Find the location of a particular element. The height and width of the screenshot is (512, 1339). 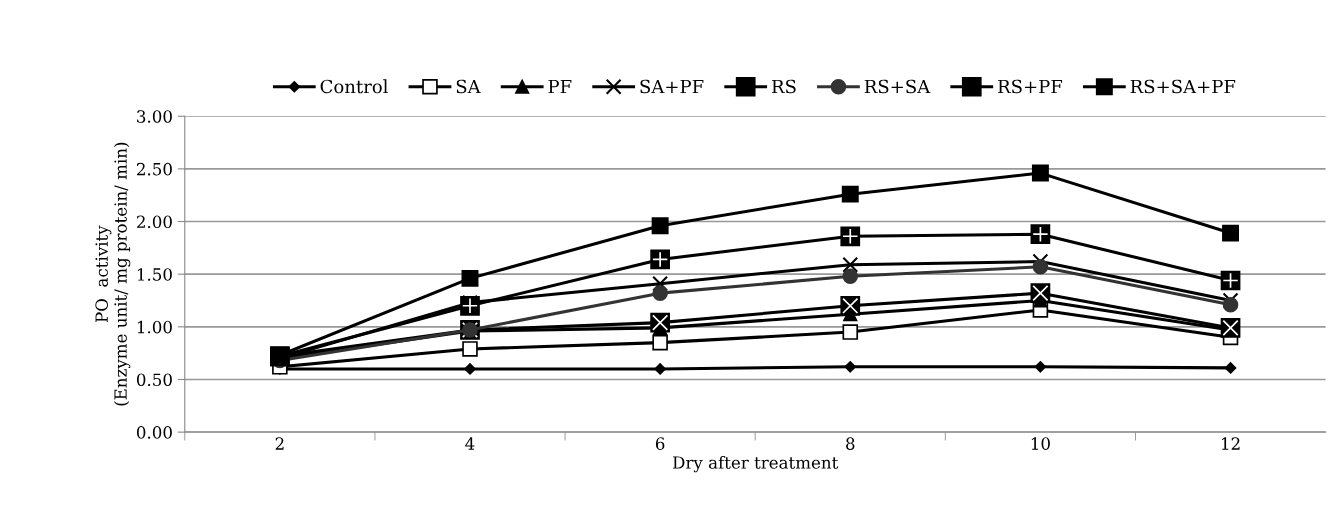

legend-label: SA is located at coordinates (468, 86).